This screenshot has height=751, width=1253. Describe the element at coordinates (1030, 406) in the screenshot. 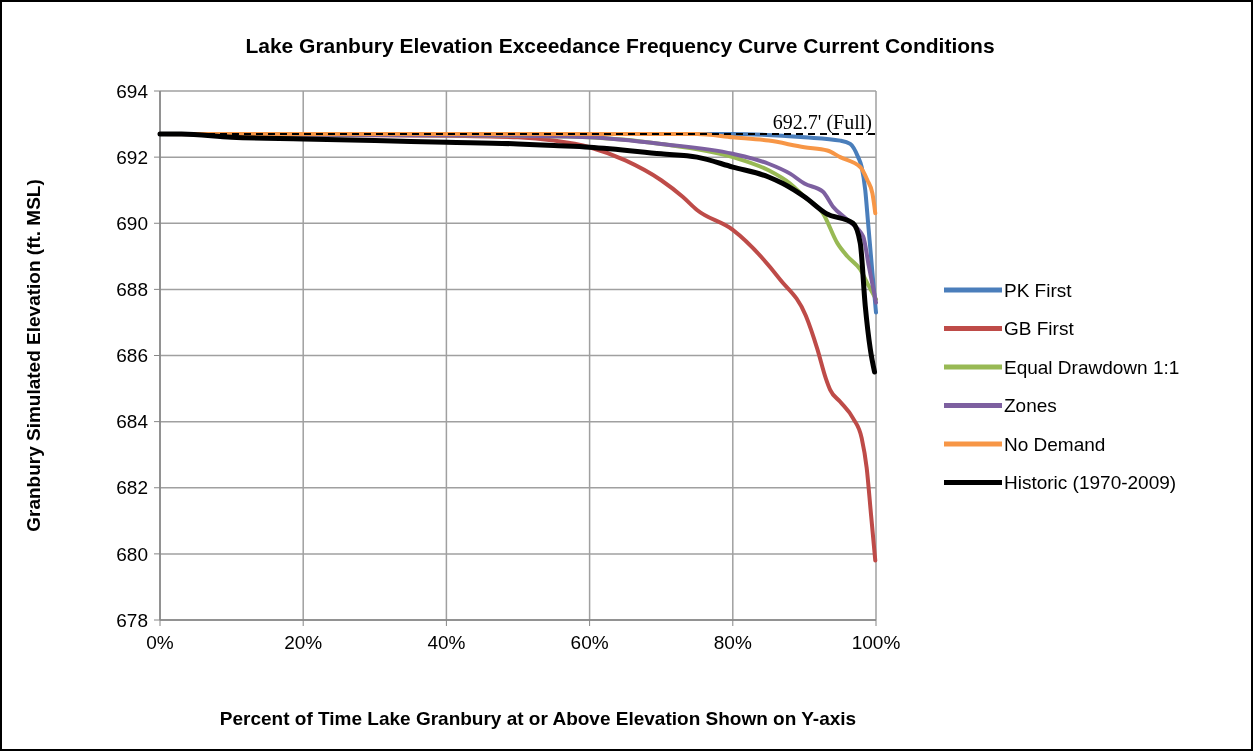

I see `legend-label: Zones` at that location.